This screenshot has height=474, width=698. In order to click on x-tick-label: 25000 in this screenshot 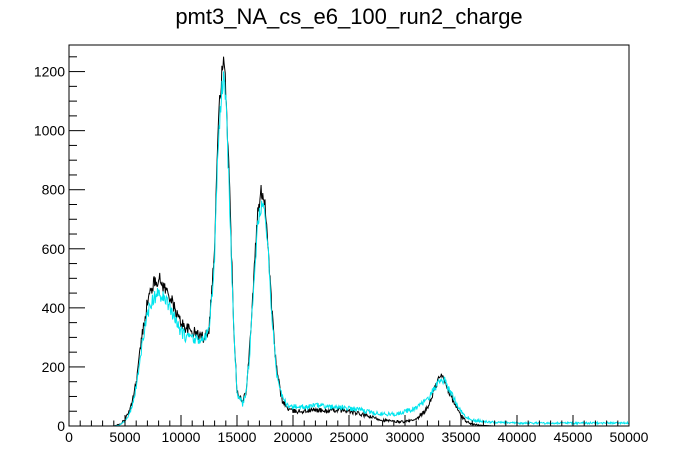, I will do `click(349, 437)`.